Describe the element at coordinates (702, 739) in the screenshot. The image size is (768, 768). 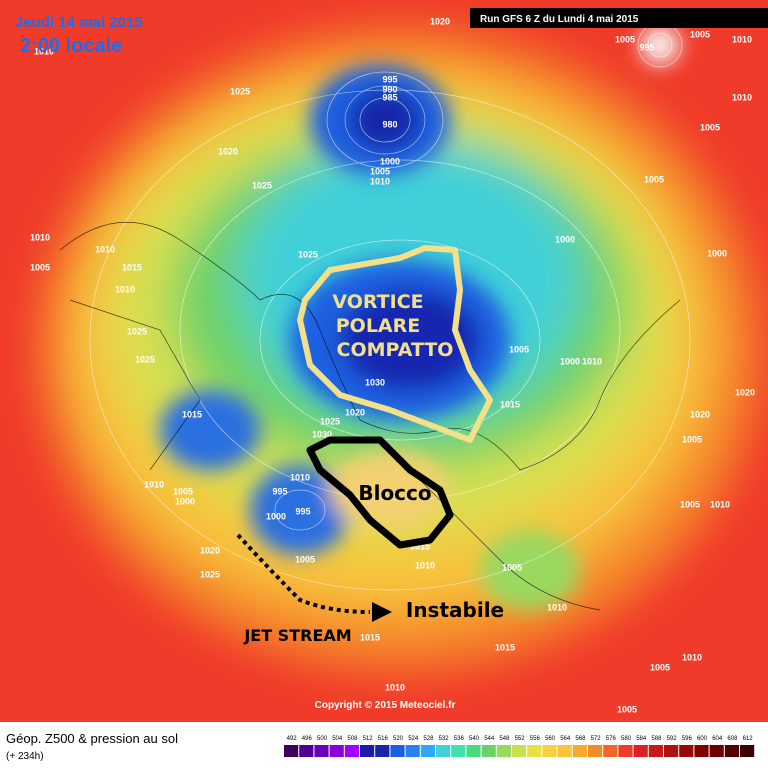
I see `colorbar-label: 600` at that location.